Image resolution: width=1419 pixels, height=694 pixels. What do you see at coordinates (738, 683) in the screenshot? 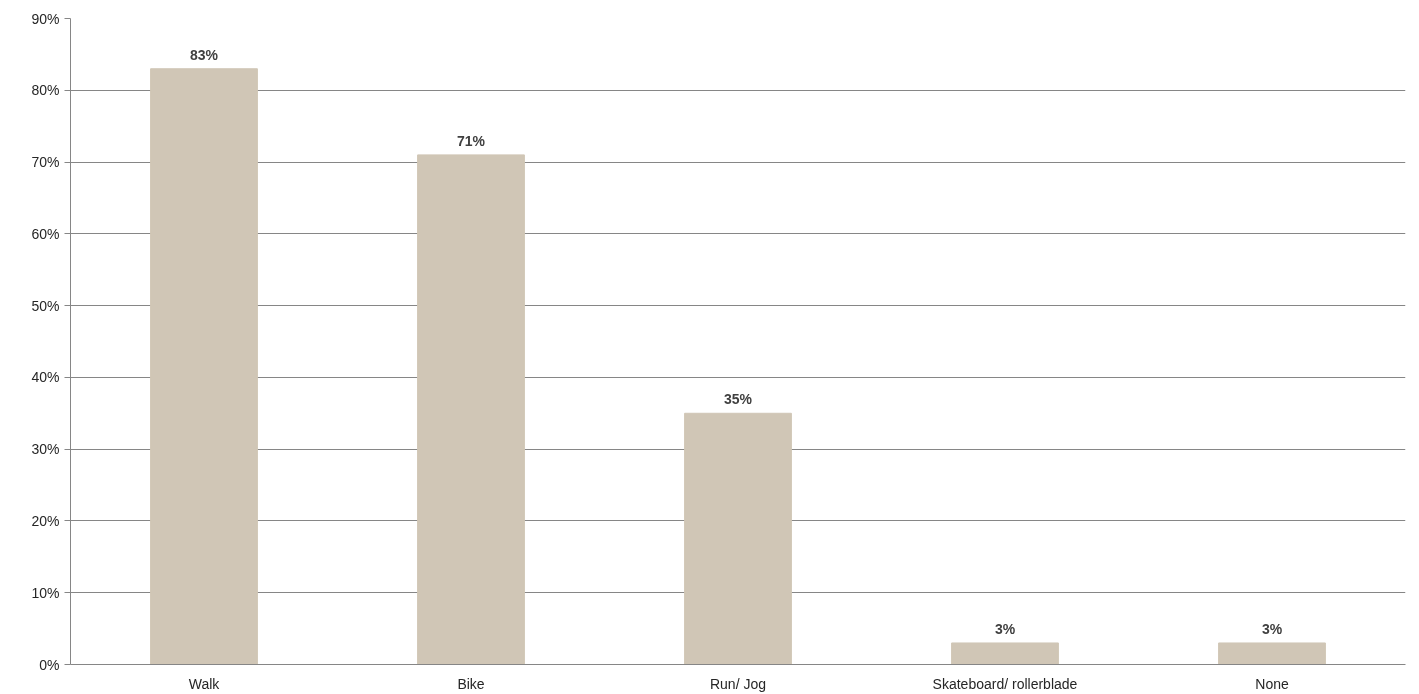
I see `x-tick-label: Run/ Jog` at bounding box center [738, 683].